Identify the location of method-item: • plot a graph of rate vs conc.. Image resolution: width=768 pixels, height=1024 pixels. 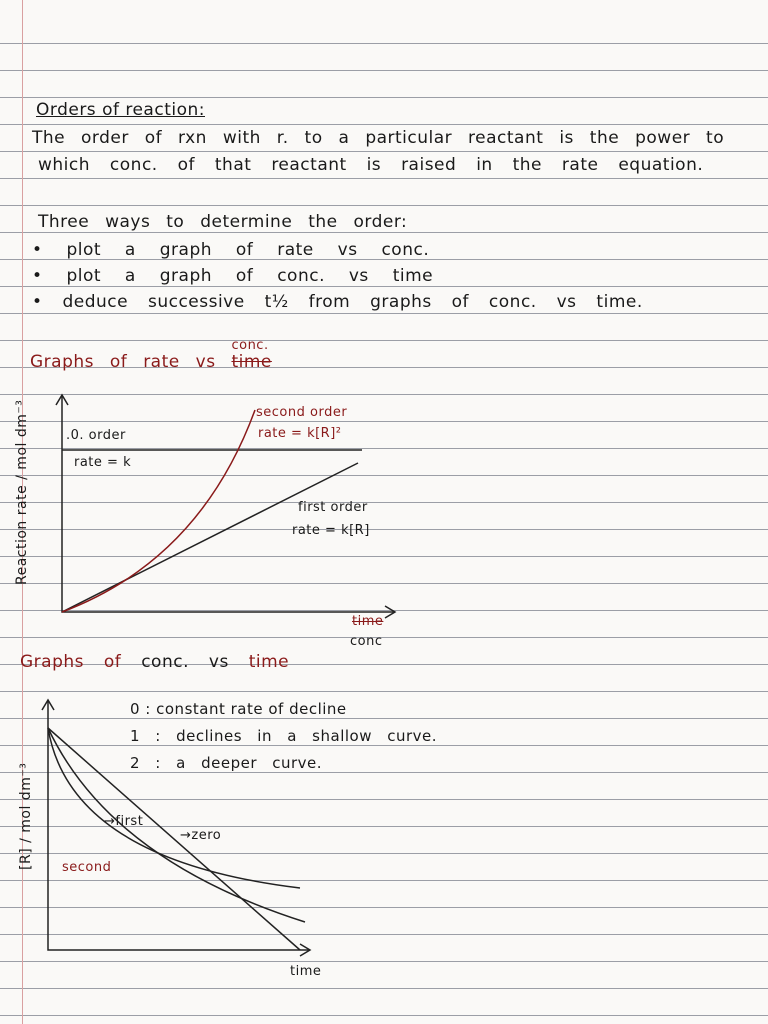
(231, 250).